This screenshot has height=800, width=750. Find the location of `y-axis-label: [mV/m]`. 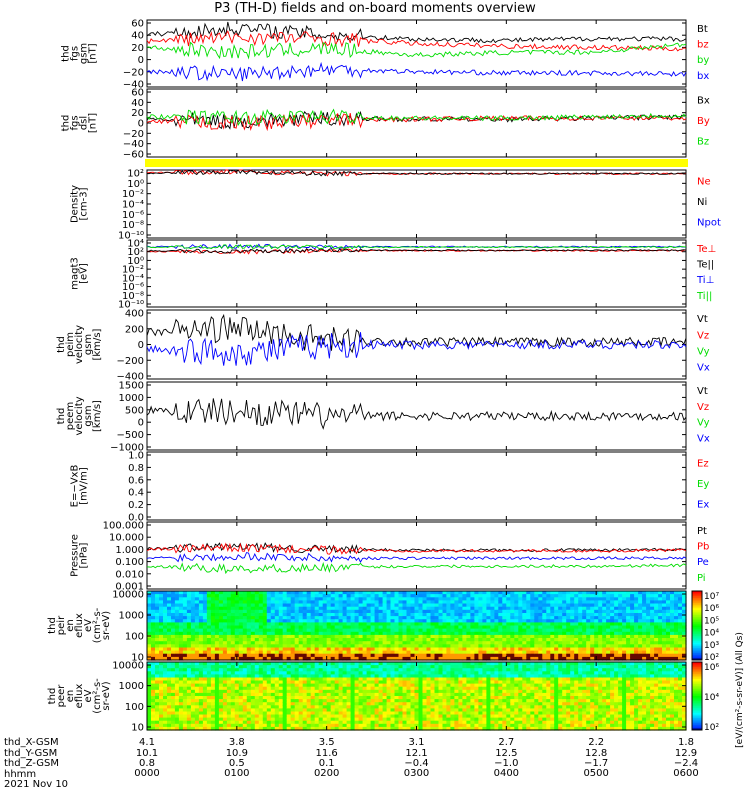

y-axis-label: [mV/m] is located at coordinates (84, 486).